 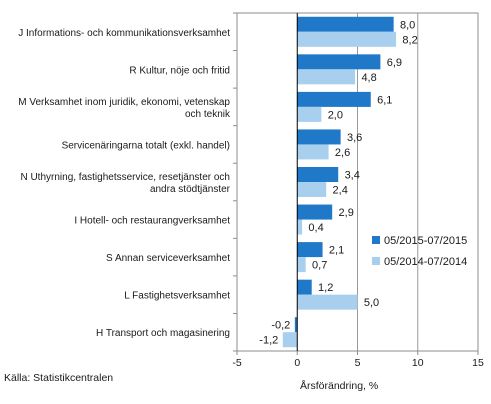 I want to click on data-label: 2,9, so click(x=346, y=213).